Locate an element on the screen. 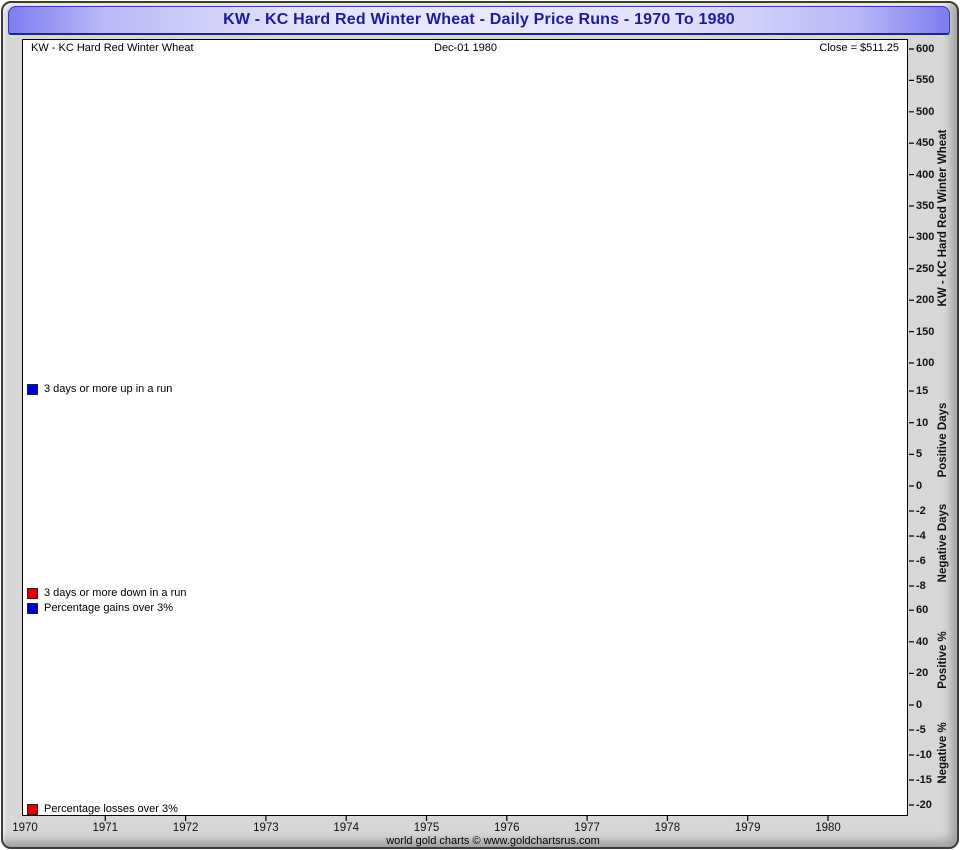  y-tick-label: 150 is located at coordinates (925, 331).